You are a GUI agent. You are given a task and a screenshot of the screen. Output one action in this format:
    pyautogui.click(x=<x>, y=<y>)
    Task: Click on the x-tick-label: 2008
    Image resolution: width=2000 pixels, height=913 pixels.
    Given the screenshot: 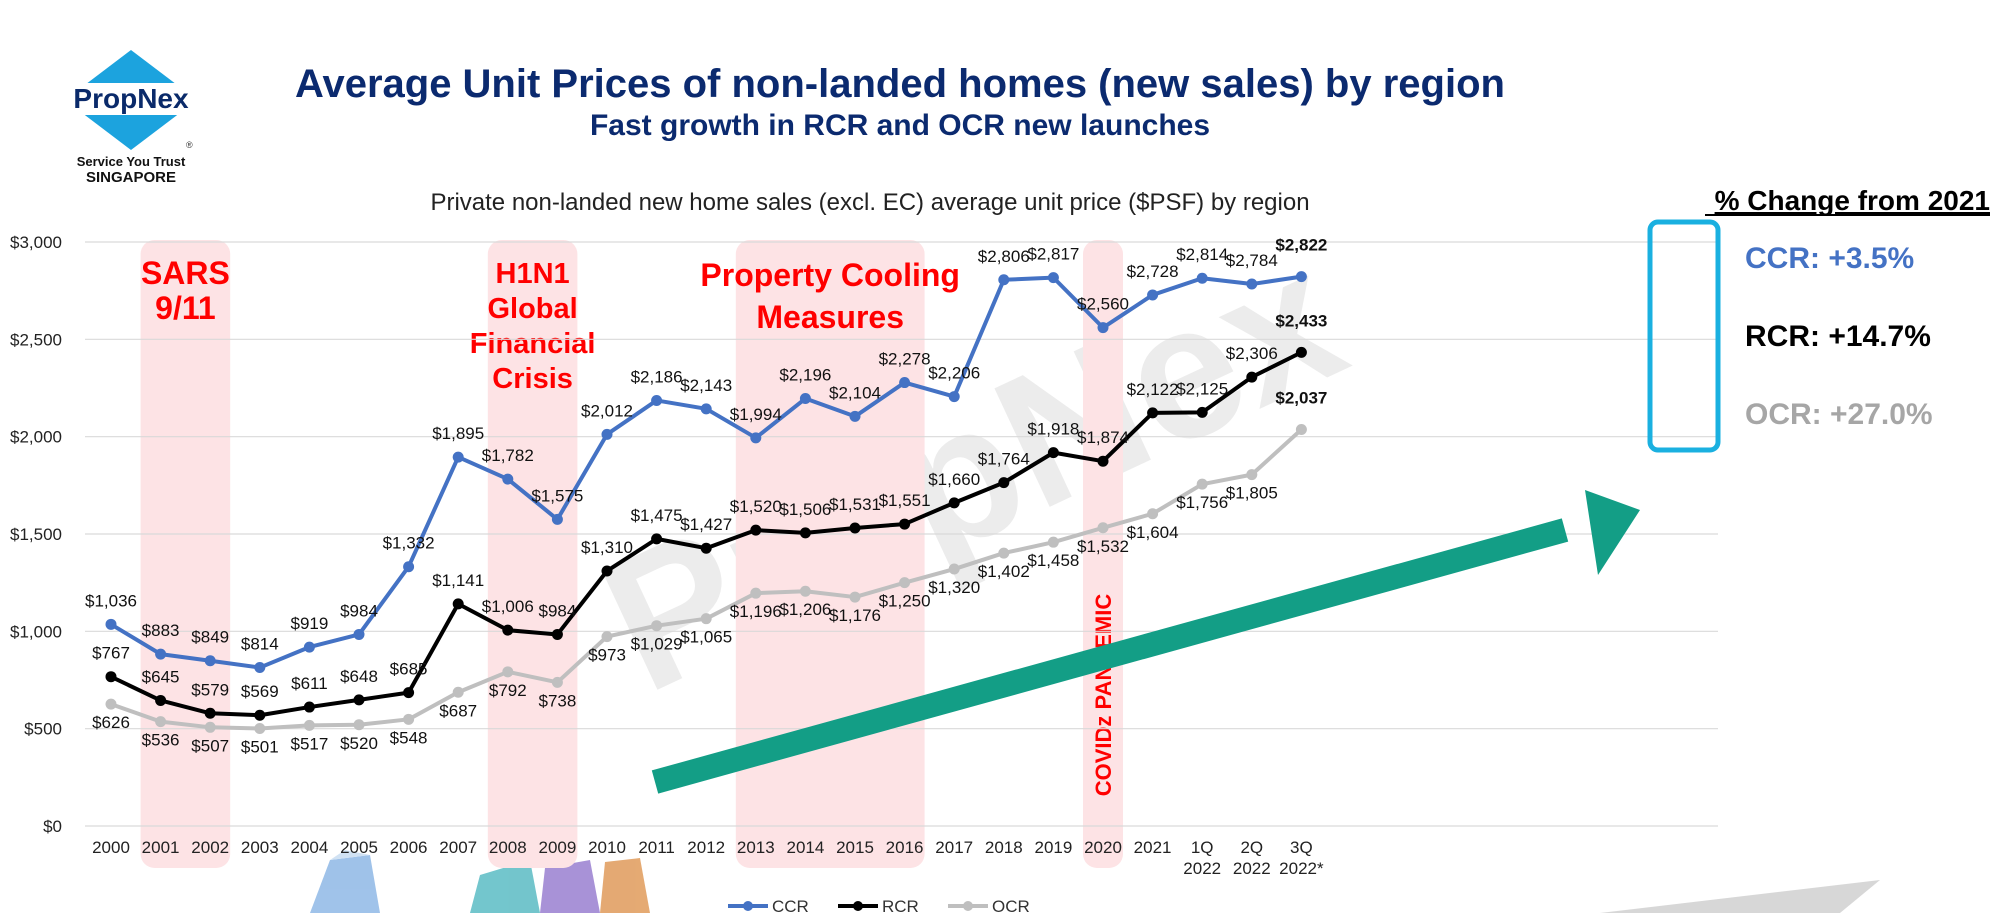 What is the action you would take?
    pyautogui.click(x=508, y=847)
    